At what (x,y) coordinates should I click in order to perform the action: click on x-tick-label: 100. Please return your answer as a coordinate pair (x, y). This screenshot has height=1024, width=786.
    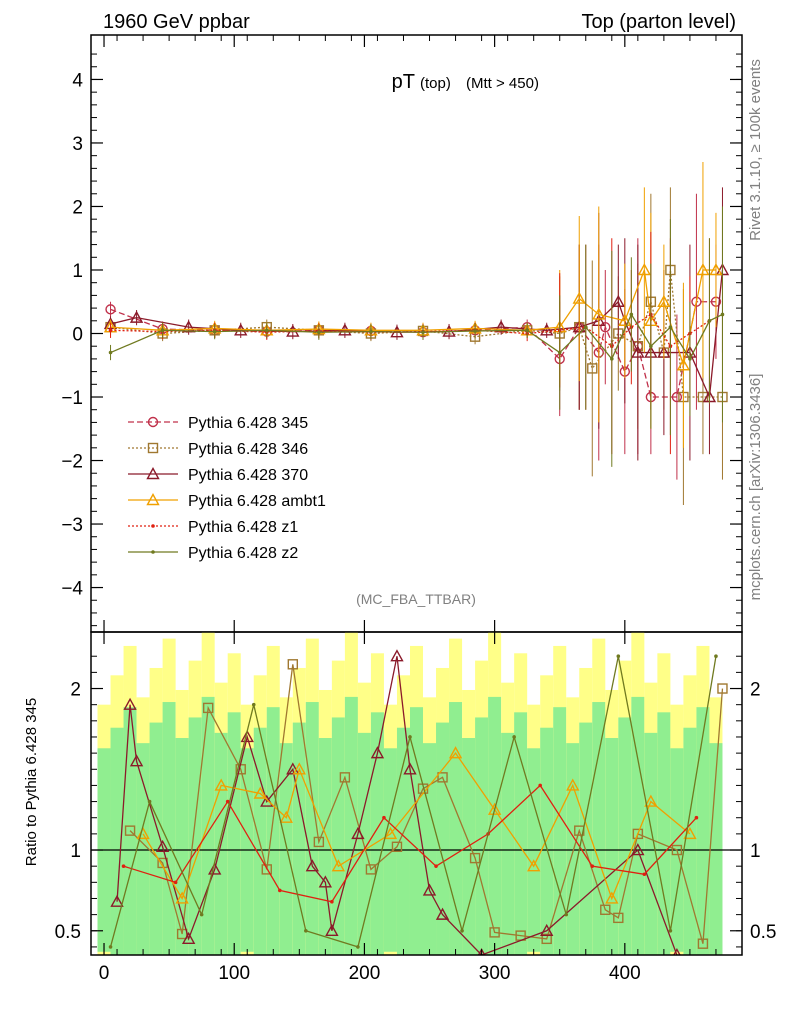
    Looking at the image, I should click on (234, 973).